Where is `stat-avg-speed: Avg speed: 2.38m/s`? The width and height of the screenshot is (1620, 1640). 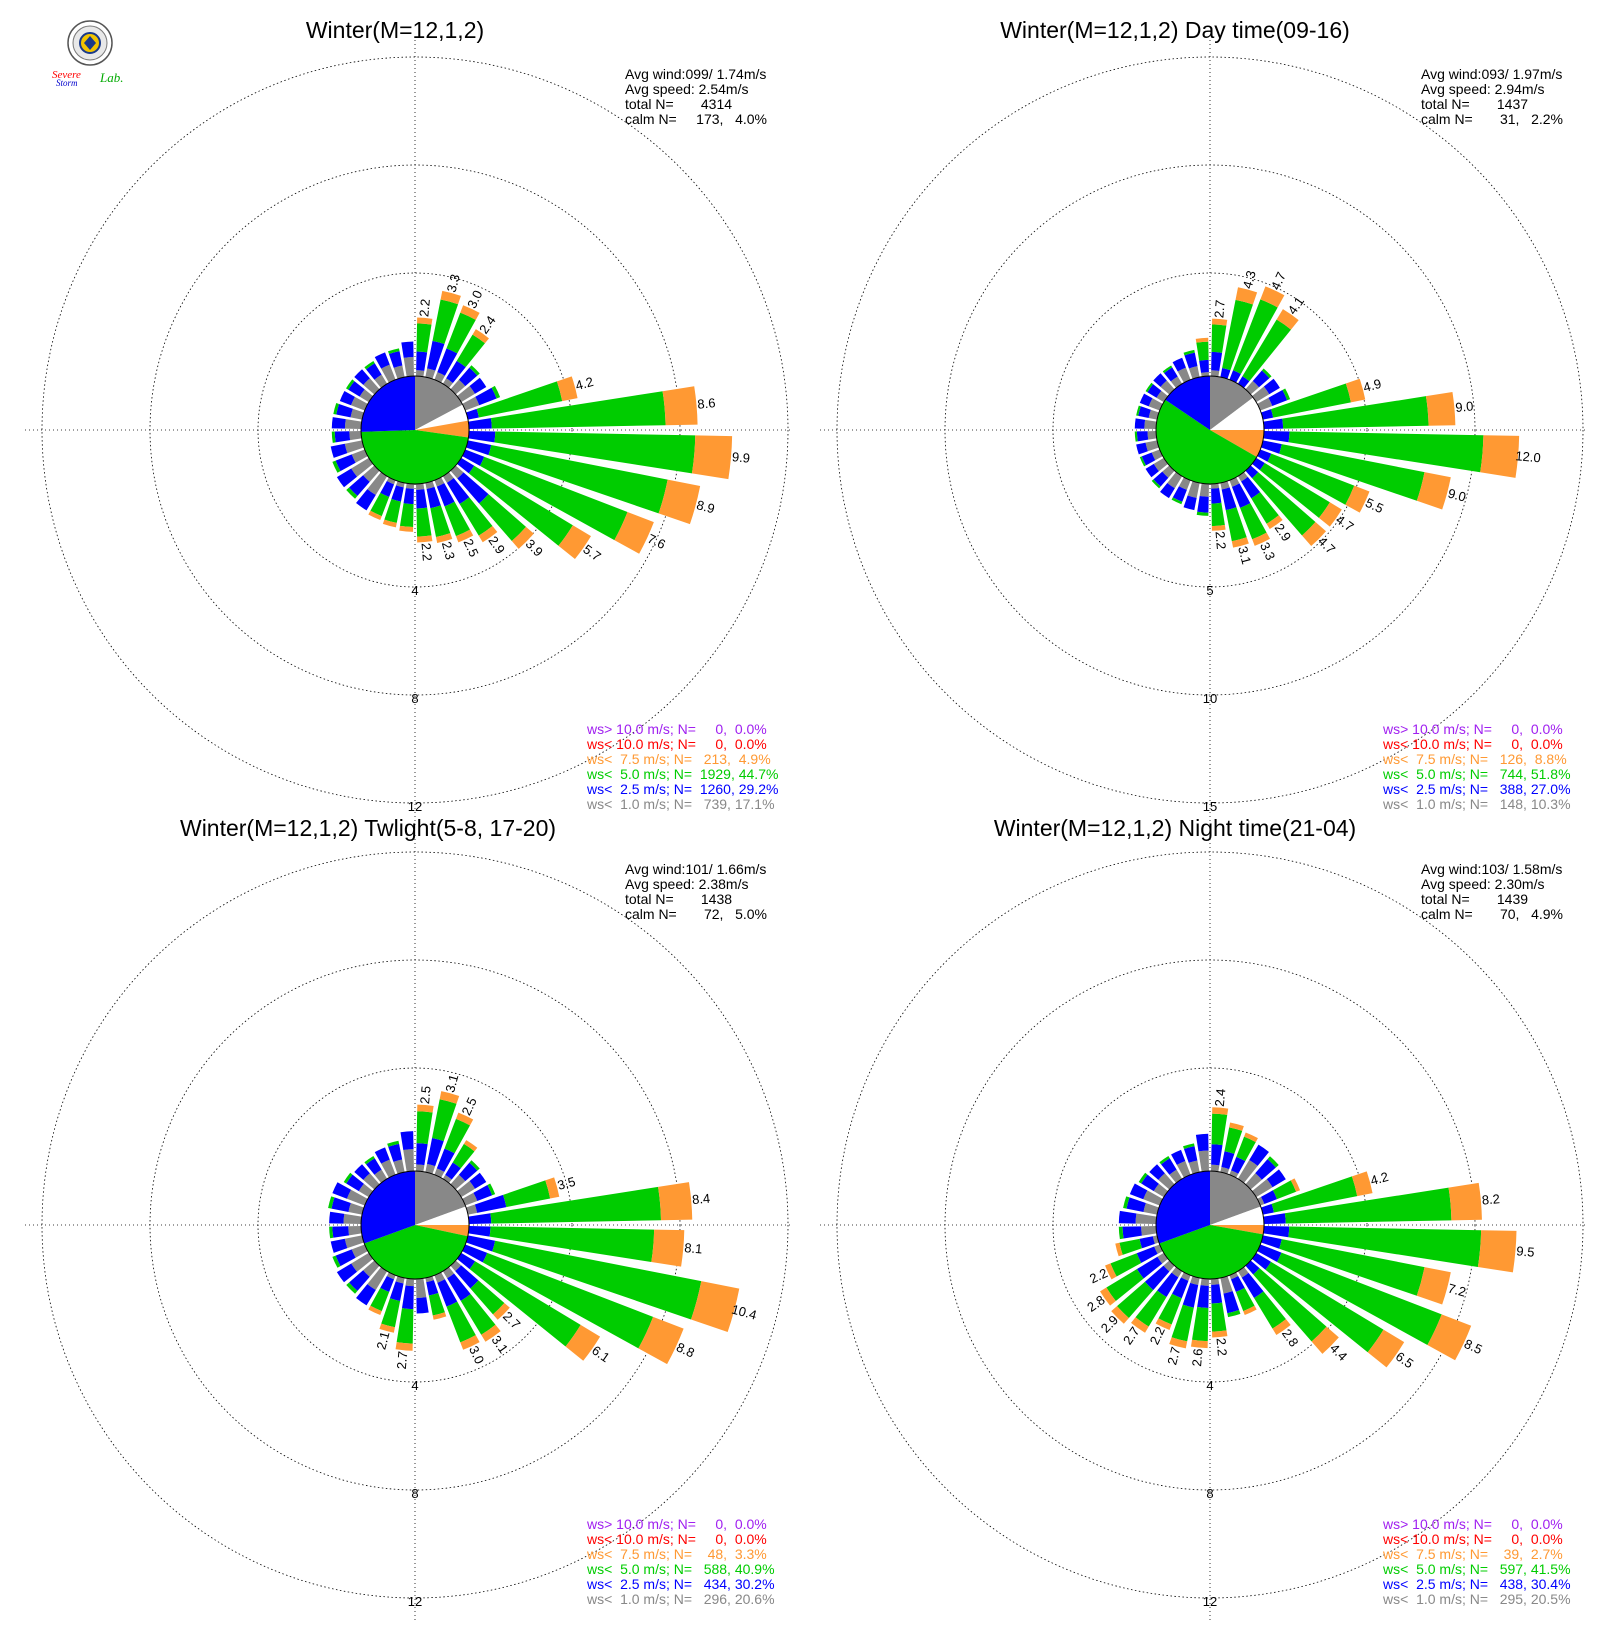 stat-avg-speed: Avg speed: 2.38m/s is located at coordinates (686, 884).